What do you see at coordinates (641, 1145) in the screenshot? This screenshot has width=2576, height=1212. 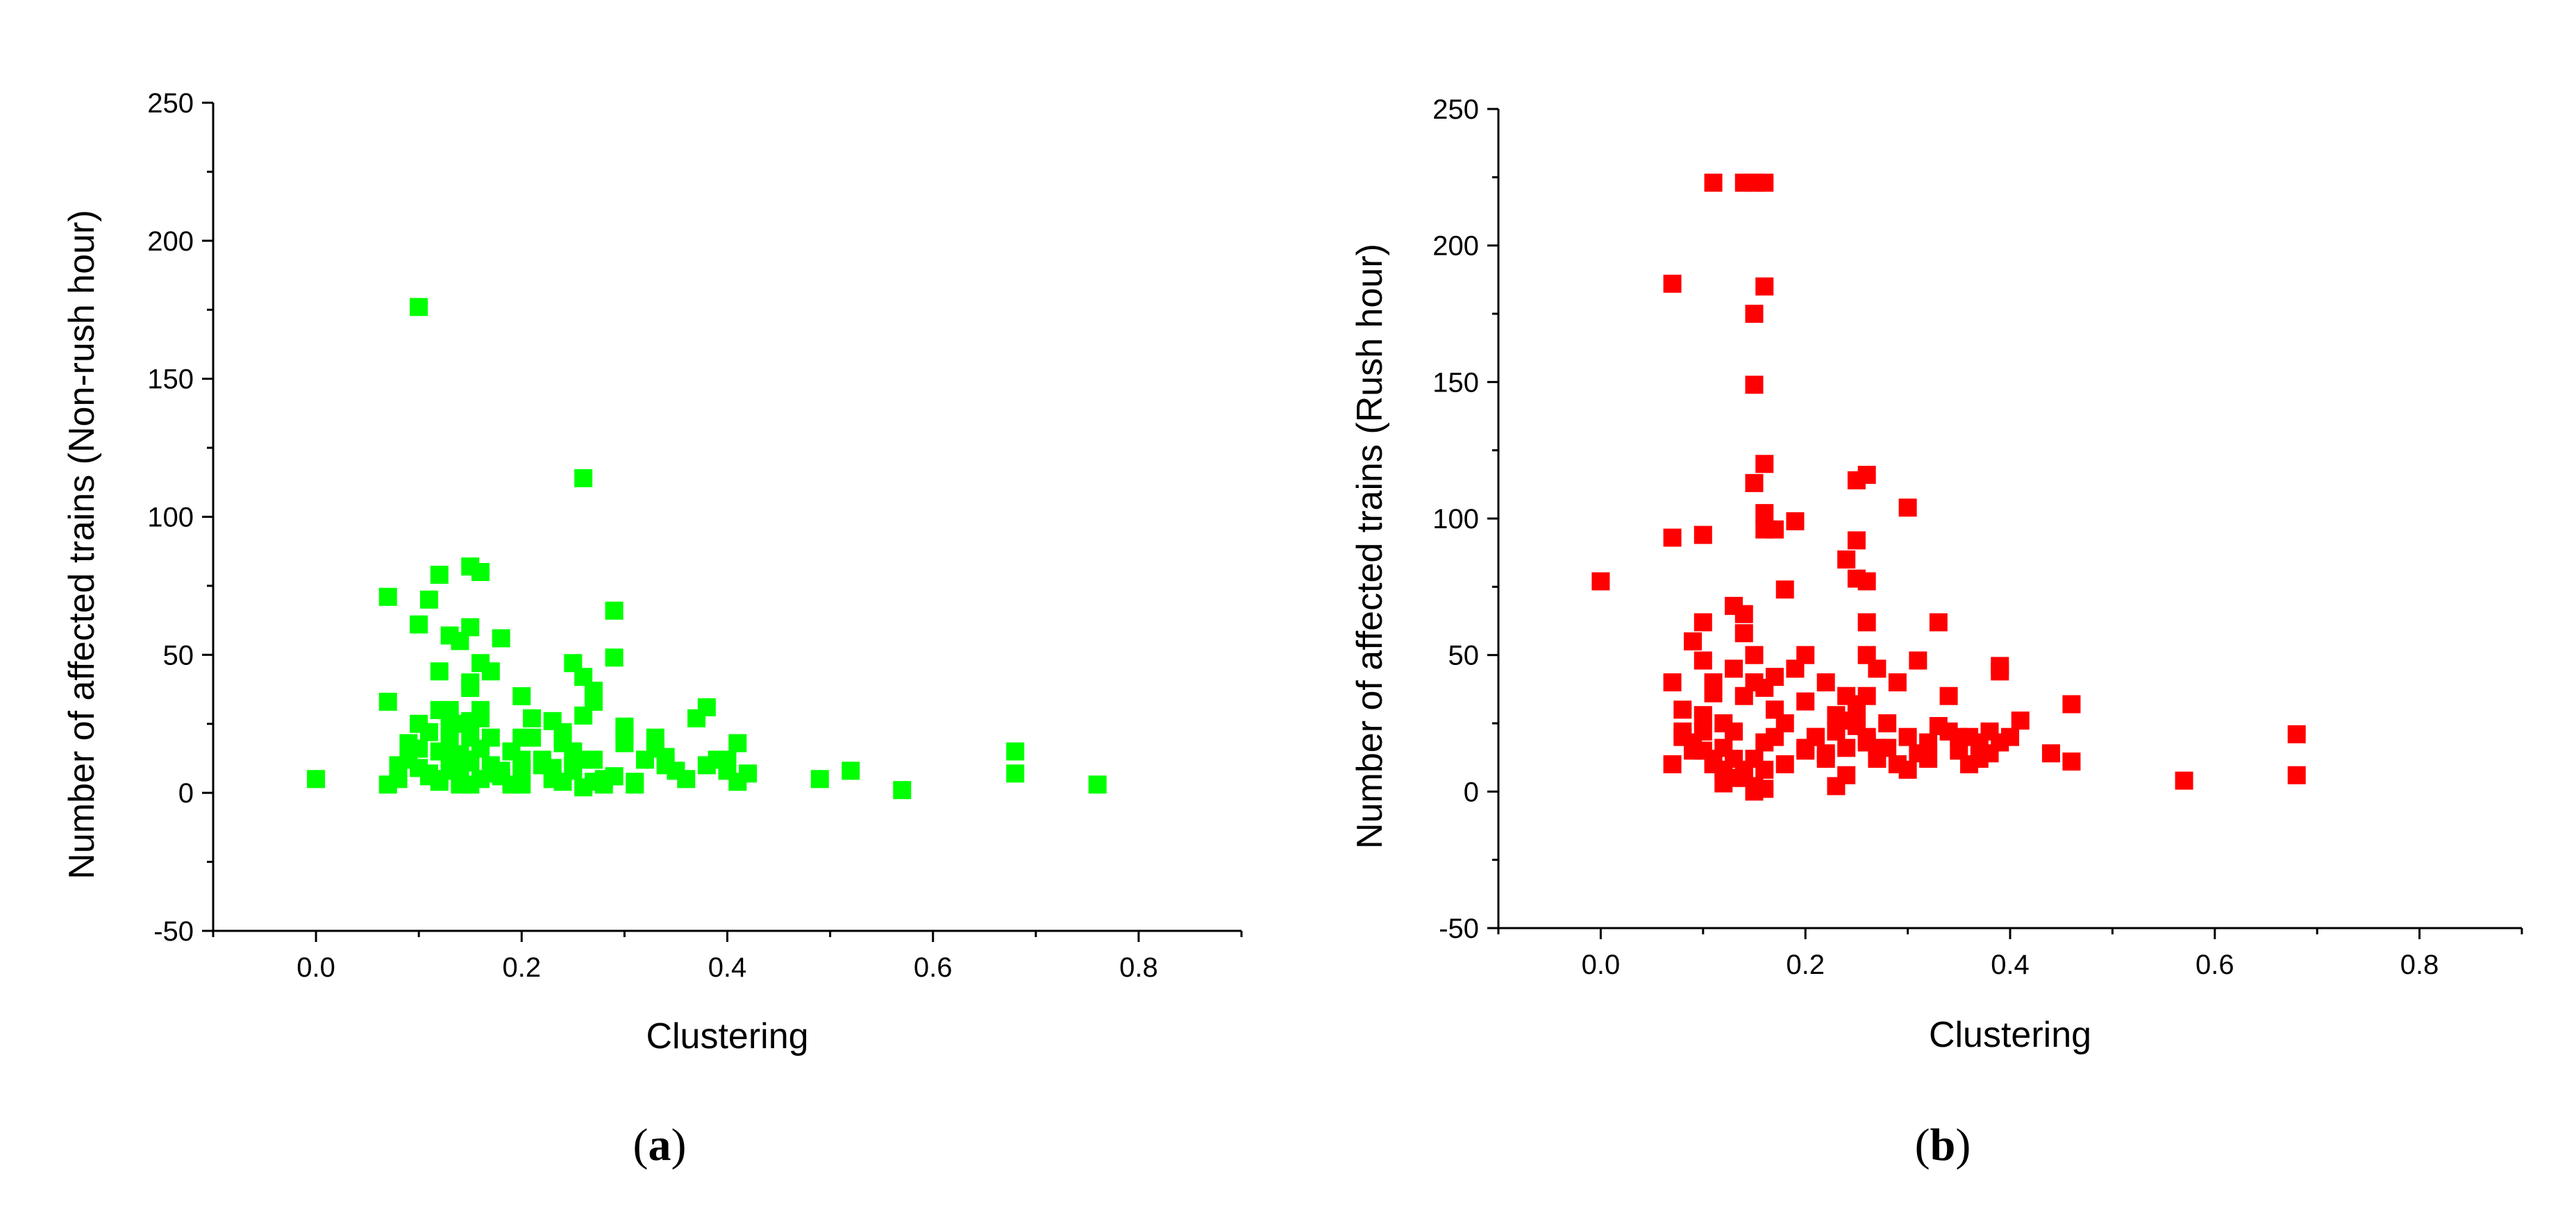 I see `panel-a-label-open: (` at bounding box center [641, 1145].